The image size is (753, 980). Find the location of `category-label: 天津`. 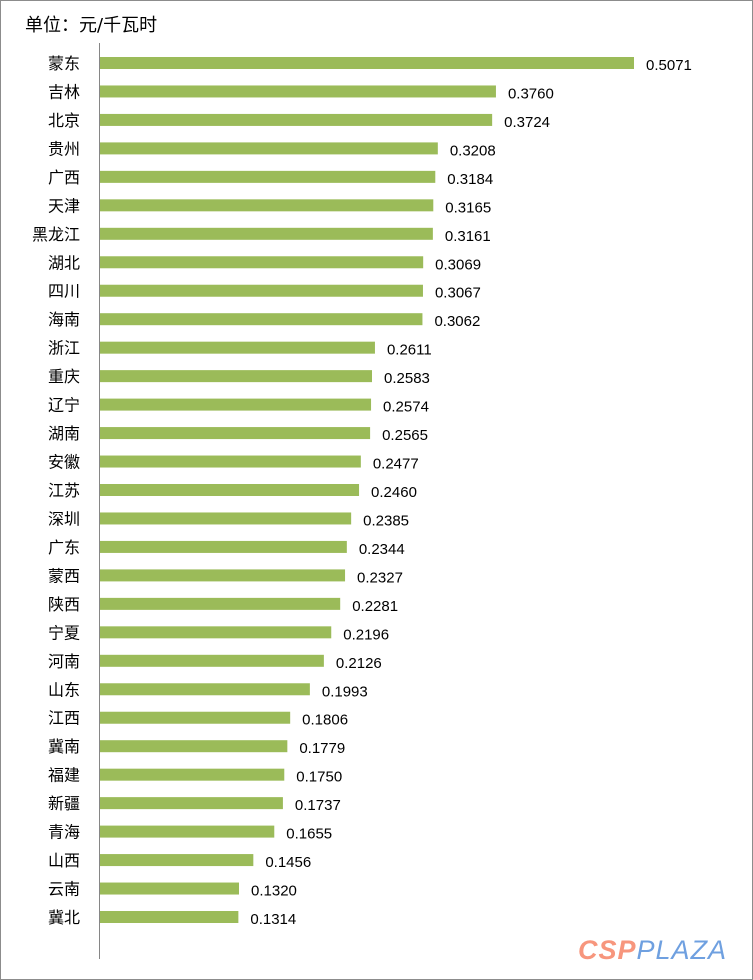

category-label: 天津 is located at coordinates (64, 205).